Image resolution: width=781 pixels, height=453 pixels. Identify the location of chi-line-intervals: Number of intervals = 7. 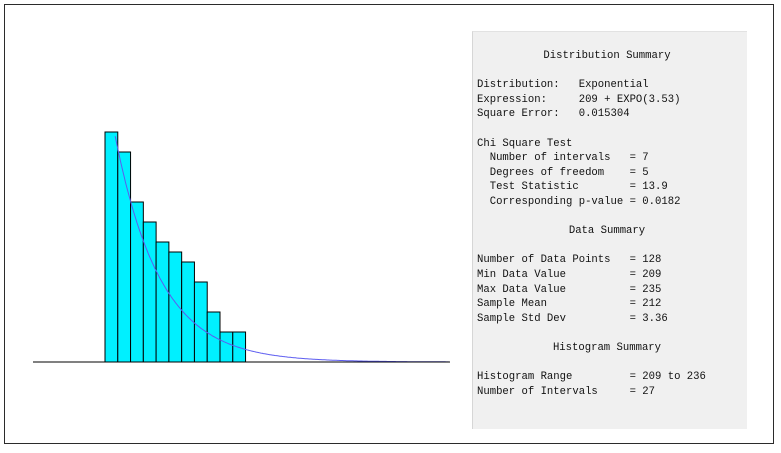
(563, 158).